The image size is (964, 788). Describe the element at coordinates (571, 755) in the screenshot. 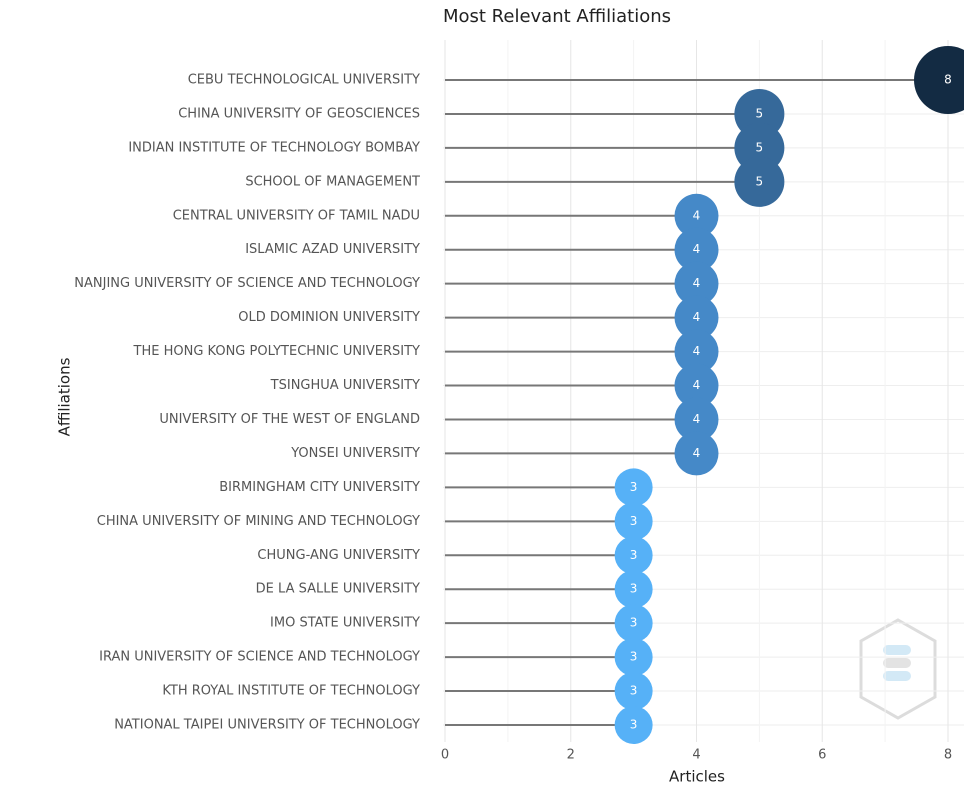

I see `x-tick-label: 2` at that location.